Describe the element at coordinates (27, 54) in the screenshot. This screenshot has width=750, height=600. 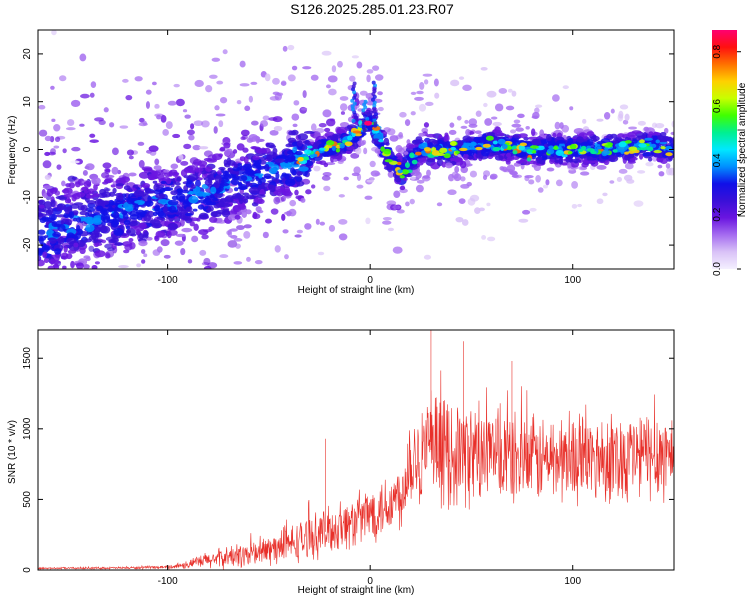
I see `spectrogram-y-tick-label: 20` at that location.